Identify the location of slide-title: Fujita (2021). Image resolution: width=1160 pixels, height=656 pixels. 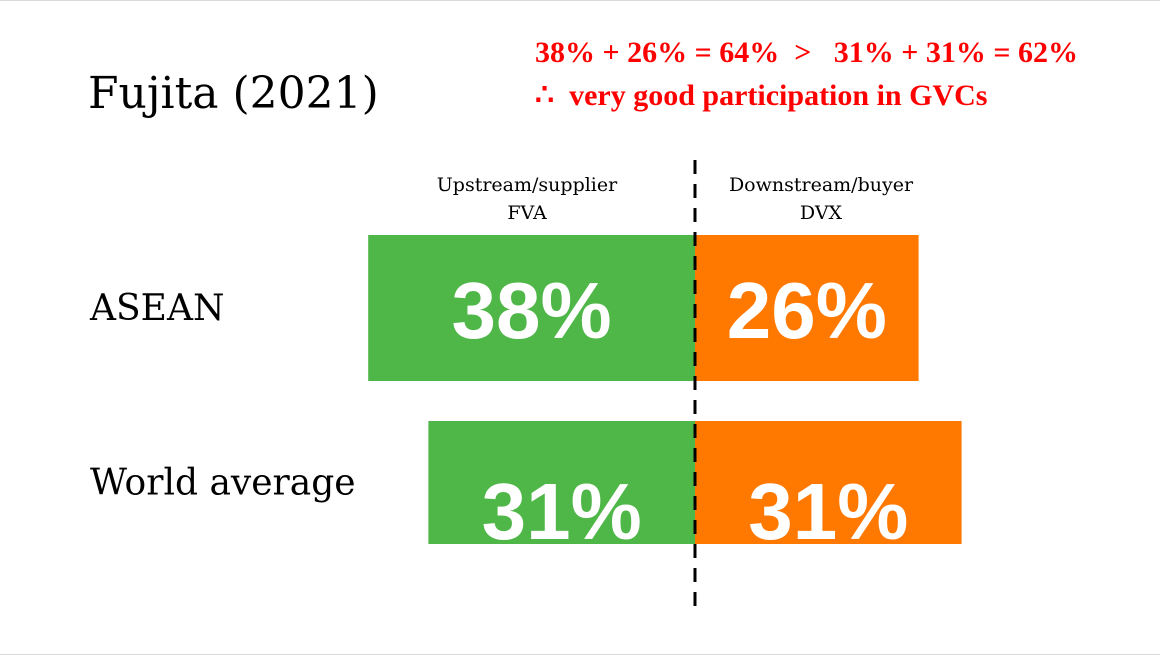
(233, 93).